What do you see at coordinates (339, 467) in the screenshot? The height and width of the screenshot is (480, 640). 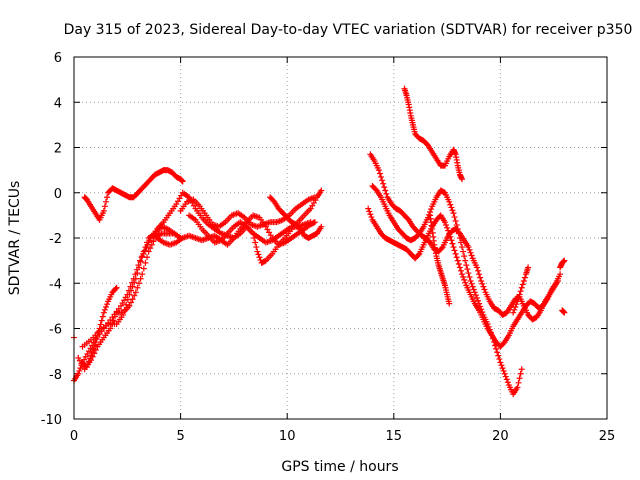 I see `x-axis-label: GPS time / hours` at bounding box center [339, 467].